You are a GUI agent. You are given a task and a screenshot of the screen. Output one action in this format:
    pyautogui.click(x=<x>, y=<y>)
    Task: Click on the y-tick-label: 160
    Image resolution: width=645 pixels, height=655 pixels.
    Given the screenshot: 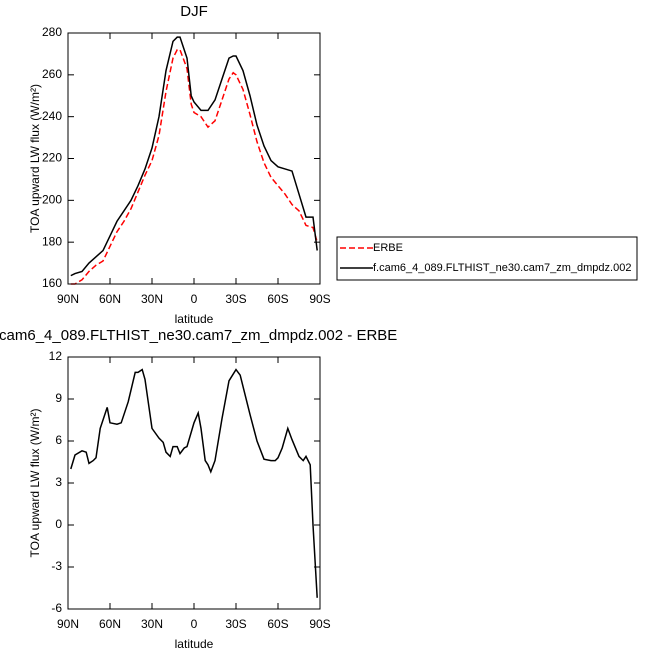 What is the action you would take?
    pyautogui.click(x=52, y=283)
    